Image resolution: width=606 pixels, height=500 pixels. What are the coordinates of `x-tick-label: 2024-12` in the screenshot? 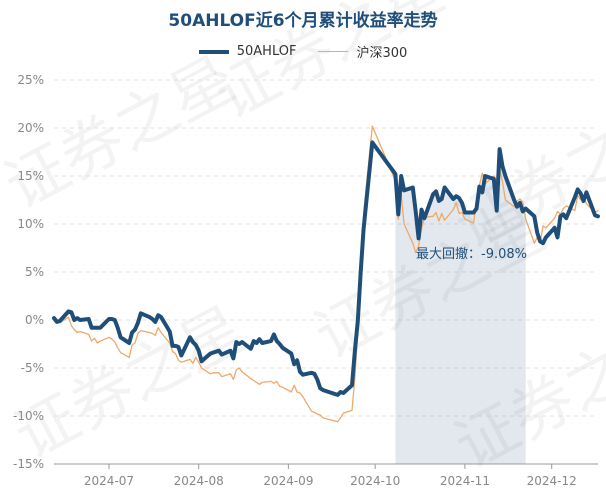 It's located at (552, 481).